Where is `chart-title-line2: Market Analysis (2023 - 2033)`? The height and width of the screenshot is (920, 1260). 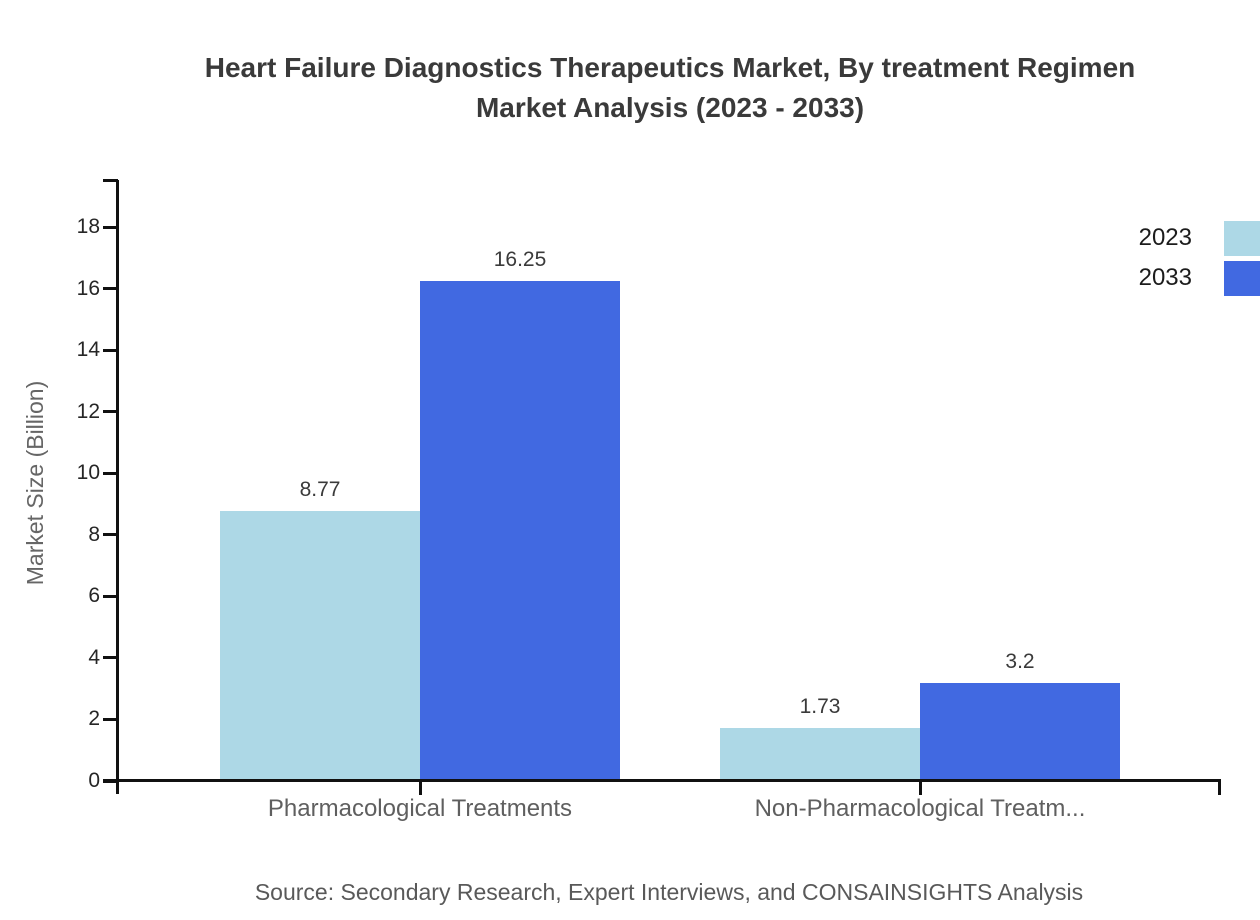 chart-title-line2: Market Analysis (2023 - 2033) is located at coordinates (670, 107).